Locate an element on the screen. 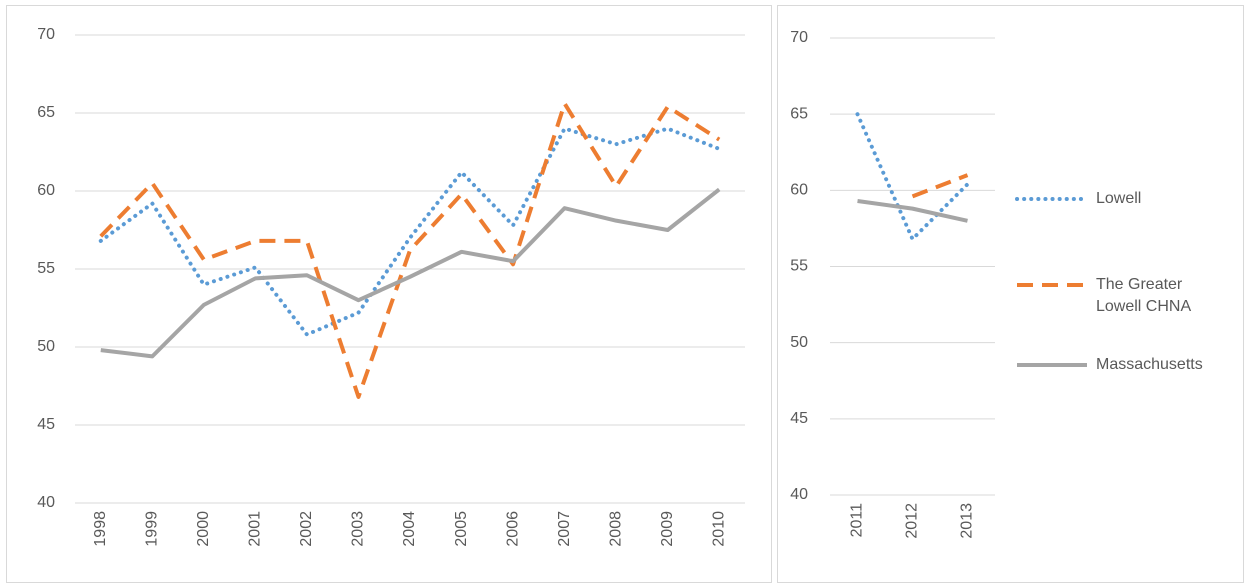 The image size is (1245, 584). x-tick-label: 2002 is located at coordinates (306, 529).